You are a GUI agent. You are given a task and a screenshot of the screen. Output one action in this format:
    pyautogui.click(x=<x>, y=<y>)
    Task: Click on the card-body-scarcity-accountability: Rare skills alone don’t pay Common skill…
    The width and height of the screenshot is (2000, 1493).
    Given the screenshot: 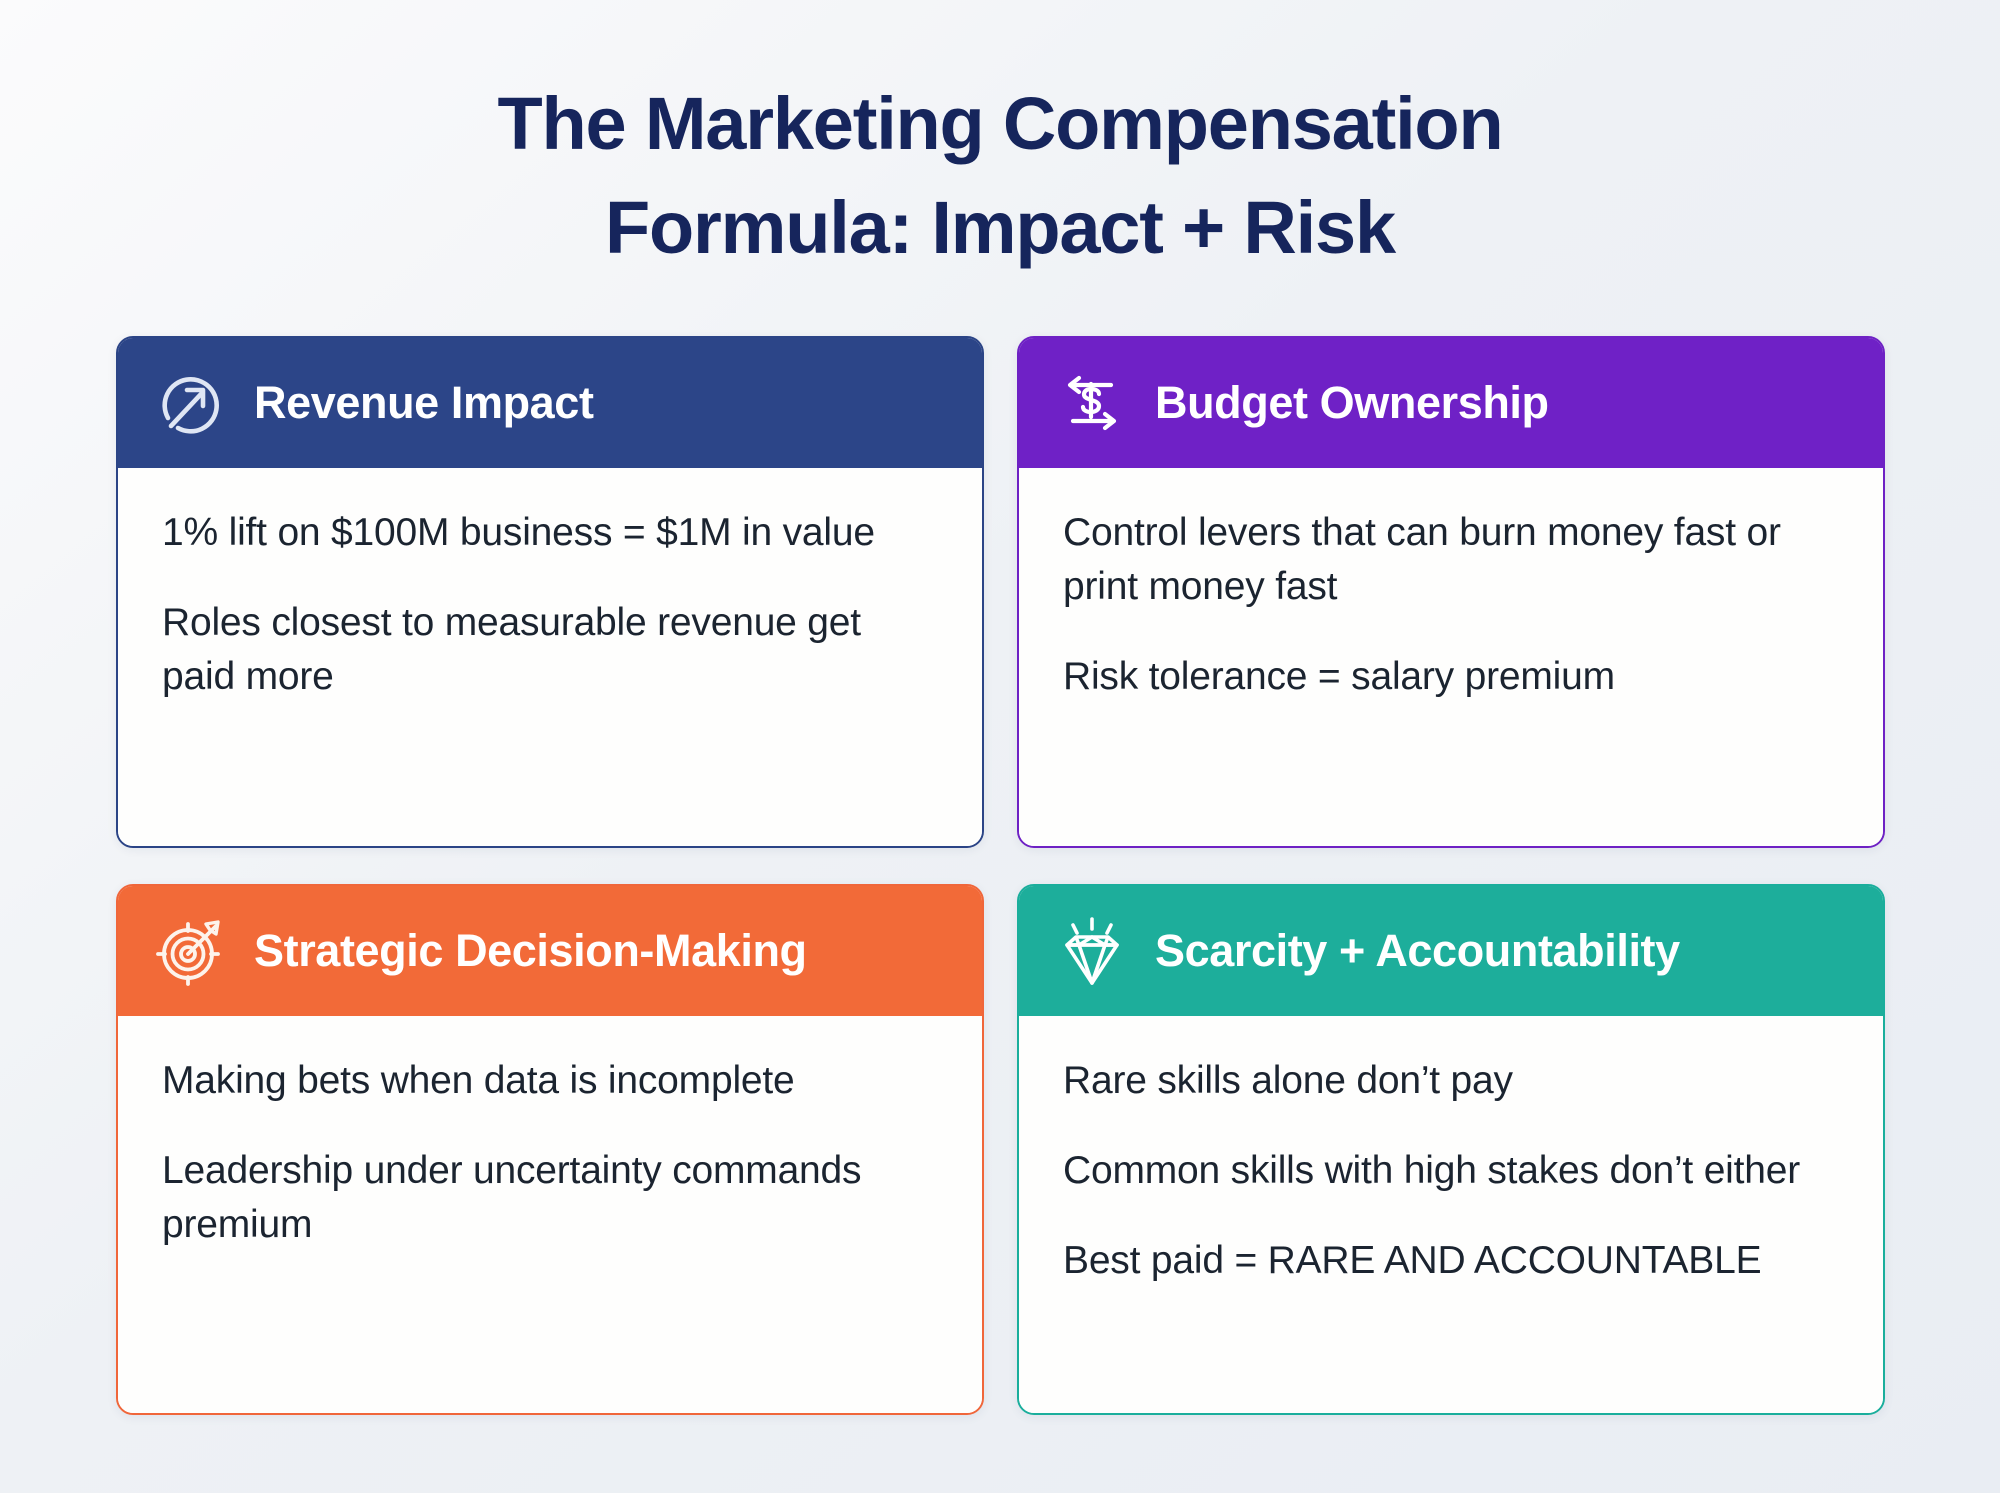 What is the action you would take?
    pyautogui.click(x=1451, y=1214)
    